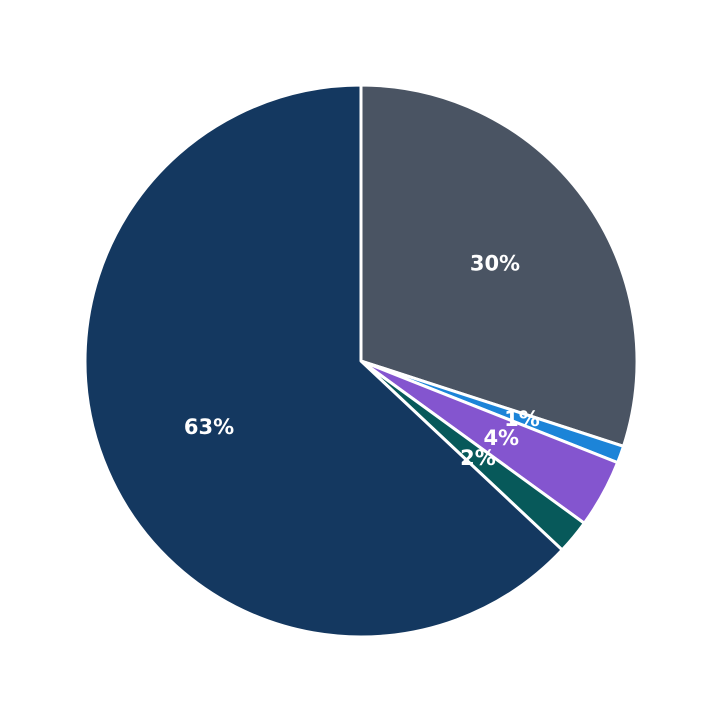  What do you see at coordinates (209, 427) in the screenshot?
I see `pie-label-5: 63%` at bounding box center [209, 427].